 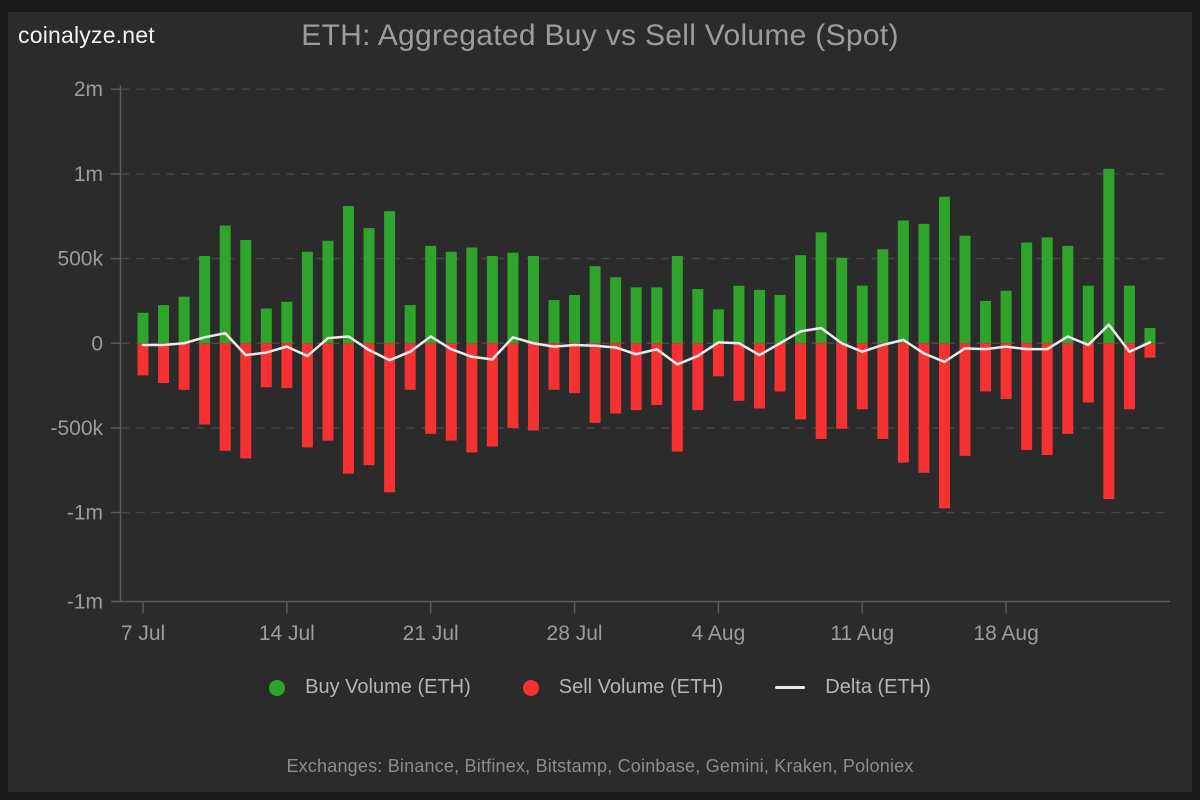 I want to click on legend-item-delta: Delta (ETH), so click(x=853, y=687).